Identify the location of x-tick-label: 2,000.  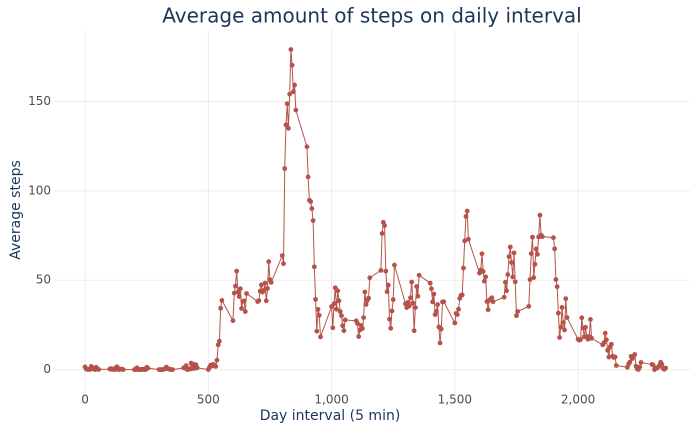
(578, 400).